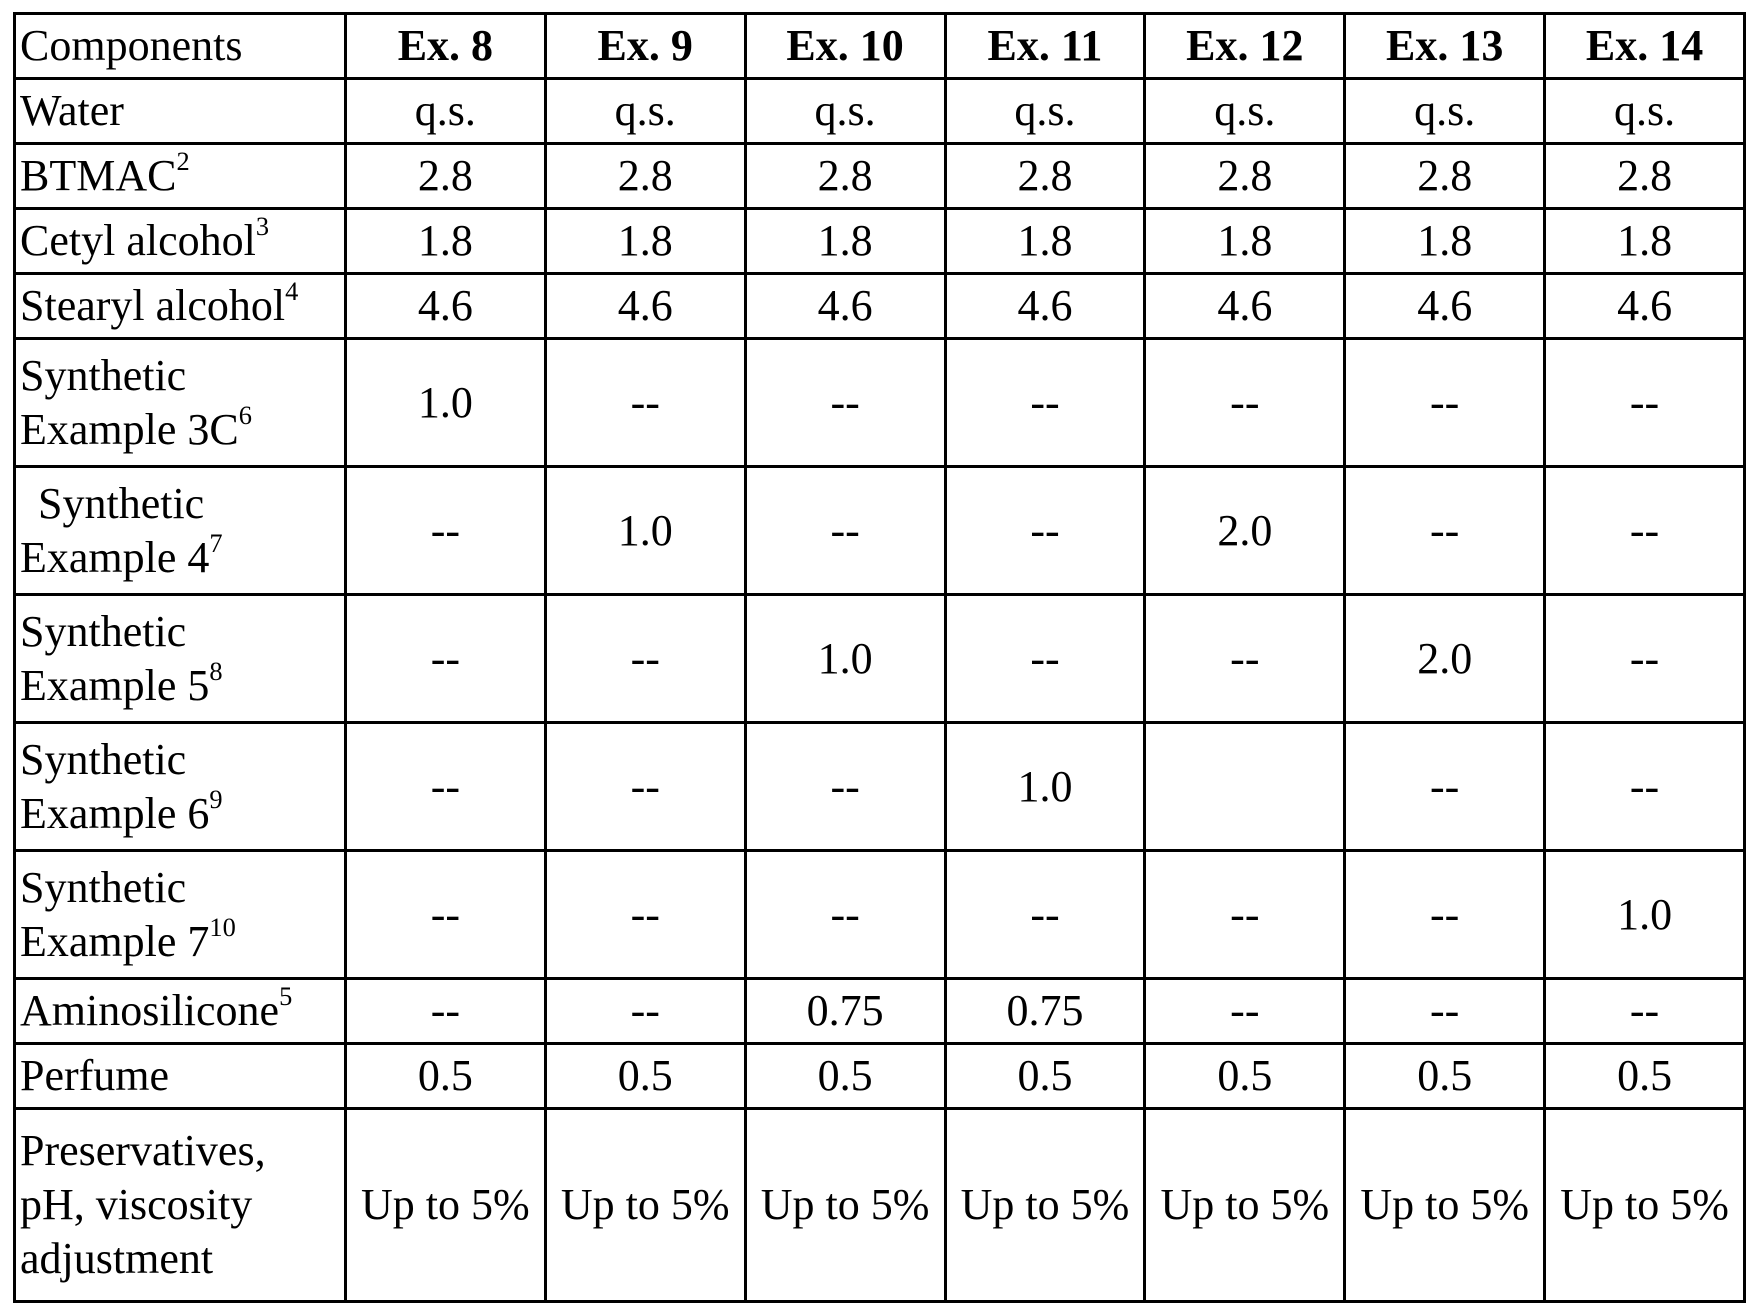 The height and width of the screenshot is (1309, 1755). Describe the element at coordinates (180, 402) in the screenshot. I see `row-label: Synthetic Example 3C6` at that location.